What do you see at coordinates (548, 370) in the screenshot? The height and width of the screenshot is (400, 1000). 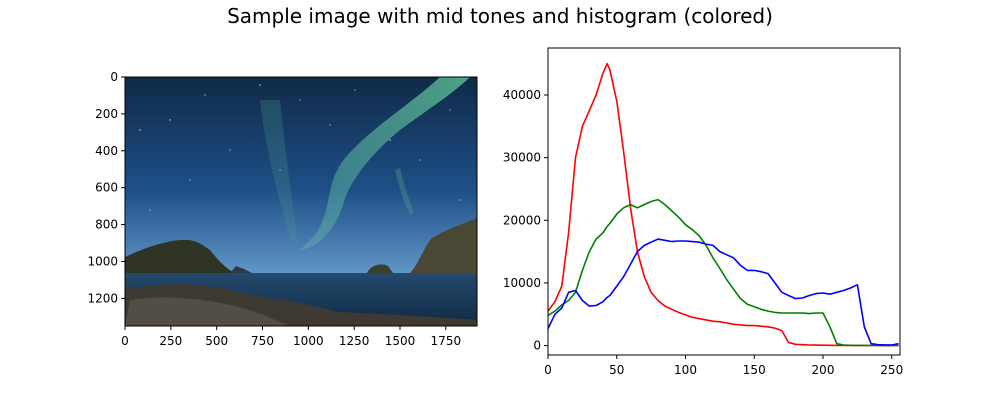 I see `histogram-x-tick-label: 0` at bounding box center [548, 370].